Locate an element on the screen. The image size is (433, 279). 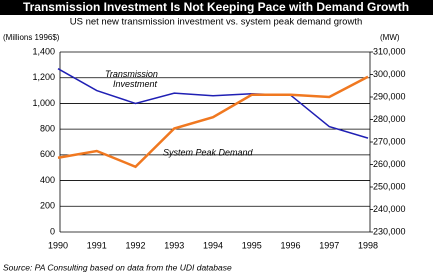
y2-tick-label: 240,000 is located at coordinates (389, 209).